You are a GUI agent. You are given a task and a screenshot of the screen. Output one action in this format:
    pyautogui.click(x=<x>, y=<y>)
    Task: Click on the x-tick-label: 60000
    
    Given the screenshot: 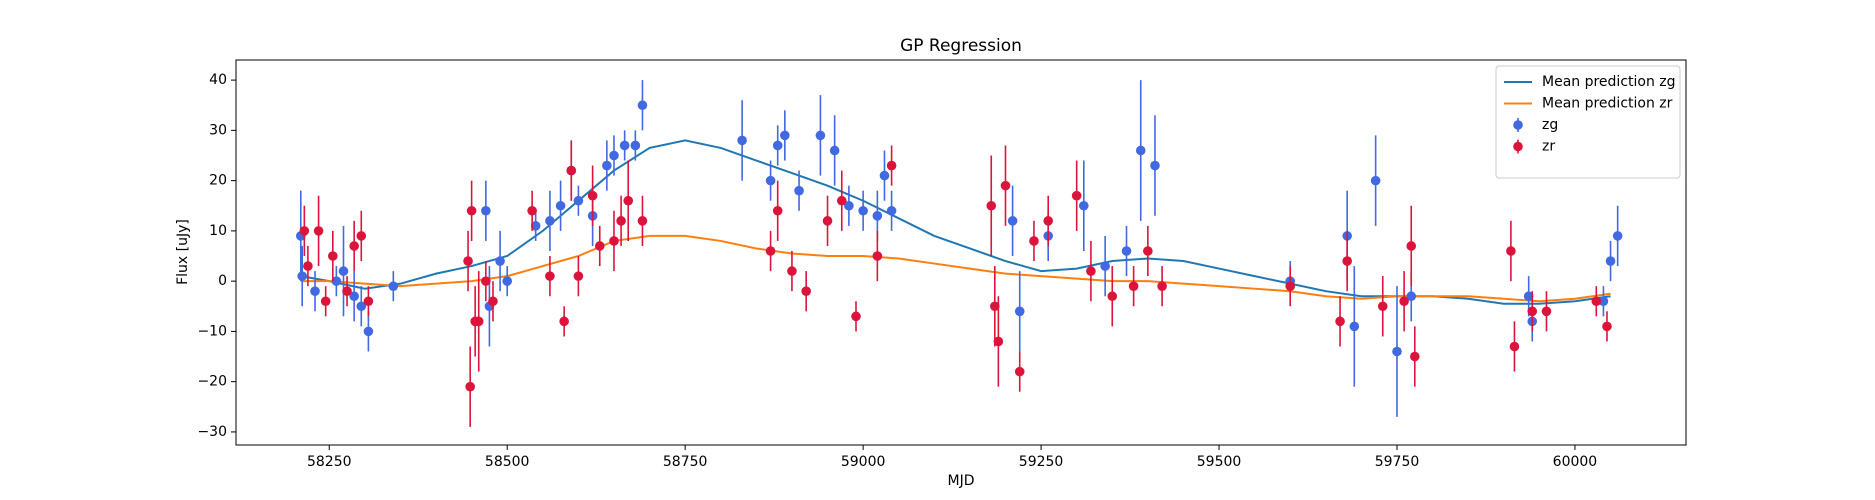 What is the action you would take?
    pyautogui.click(x=1575, y=462)
    